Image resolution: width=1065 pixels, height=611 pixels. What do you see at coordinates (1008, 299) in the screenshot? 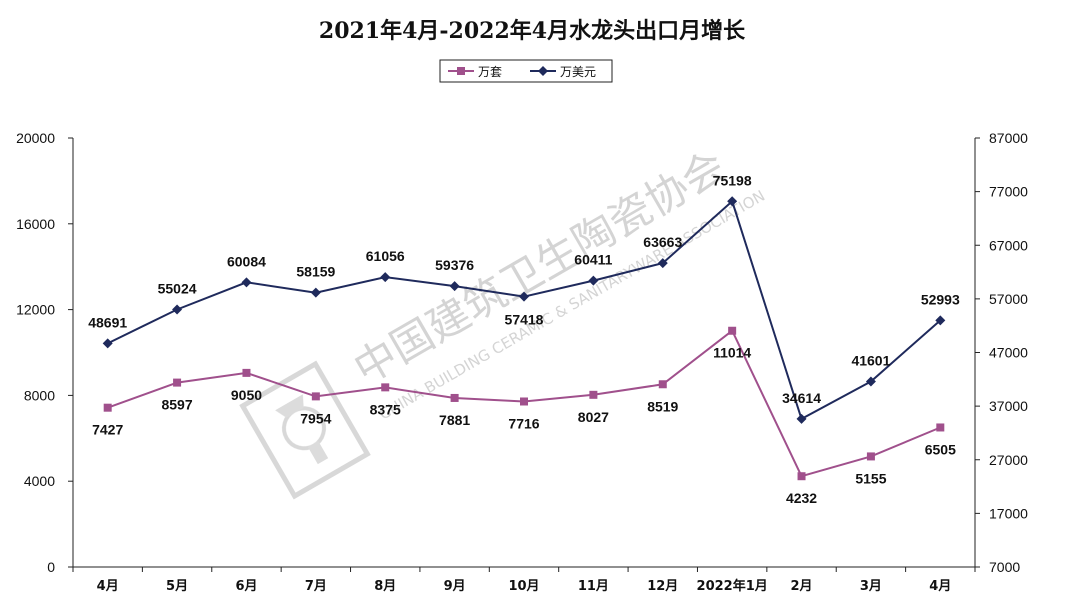
I see `y-right-tick-label: 57000` at bounding box center [1008, 299].